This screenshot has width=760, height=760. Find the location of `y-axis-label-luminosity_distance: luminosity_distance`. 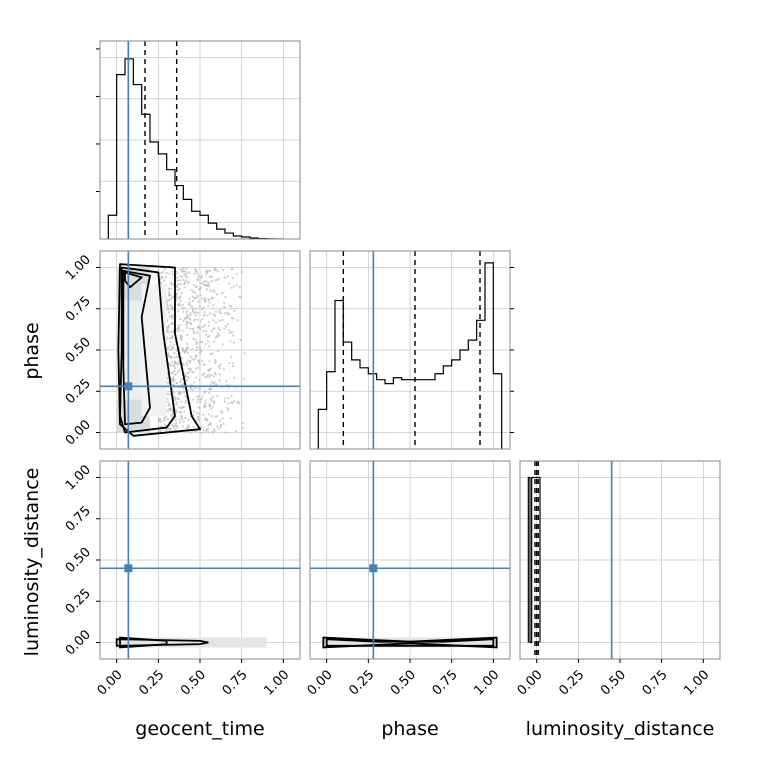

y-axis-label-luminosity_distance: luminosity_distance is located at coordinates (32, 562).